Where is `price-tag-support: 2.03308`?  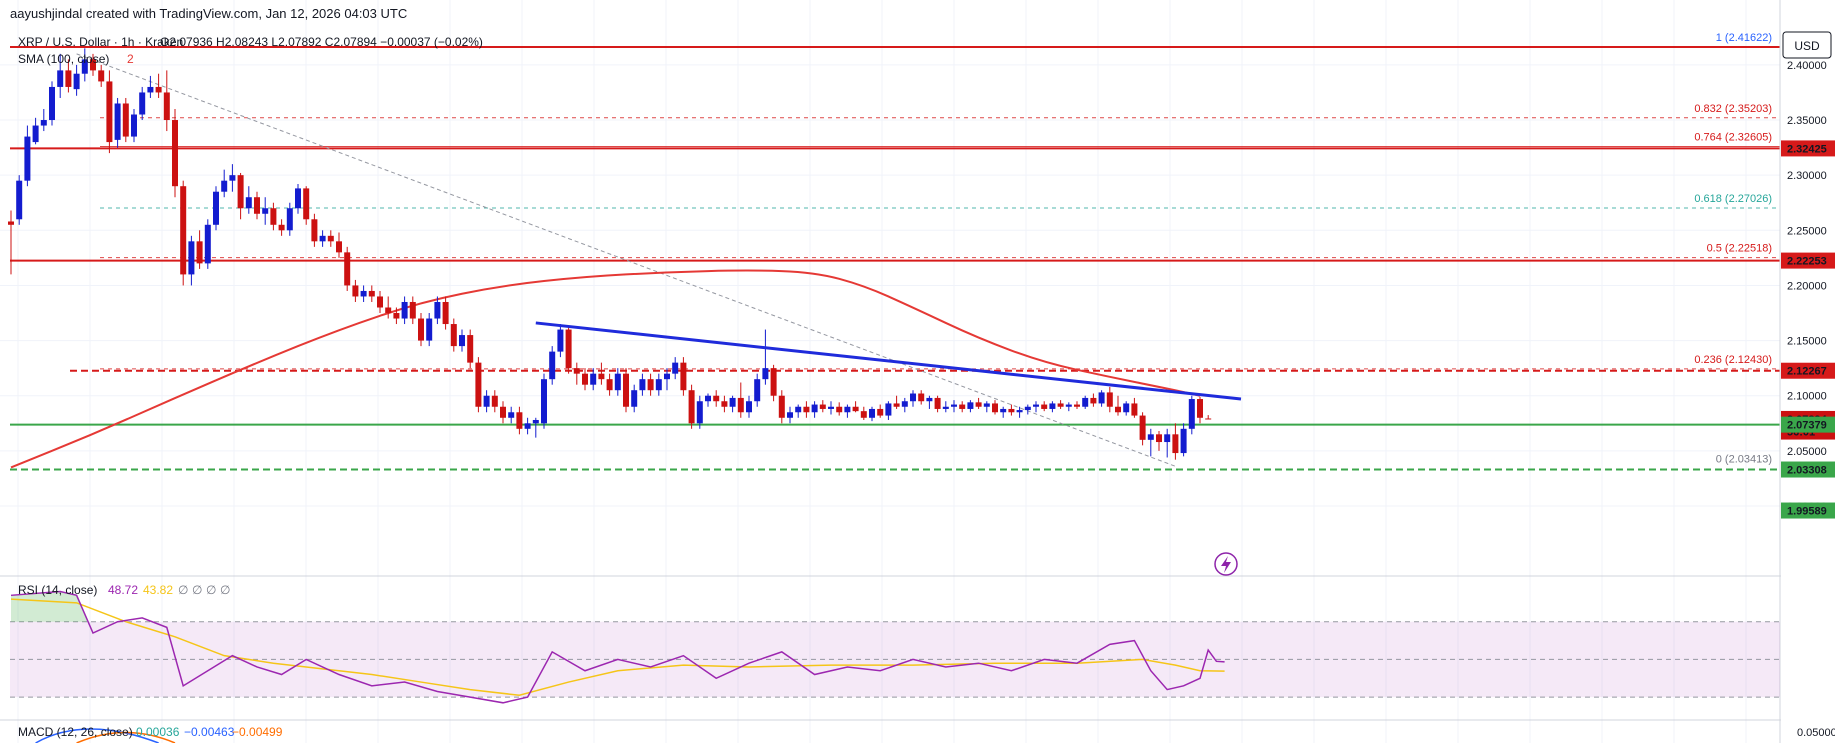 price-tag-support: 2.03308 is located at coordinates (1808, 469).